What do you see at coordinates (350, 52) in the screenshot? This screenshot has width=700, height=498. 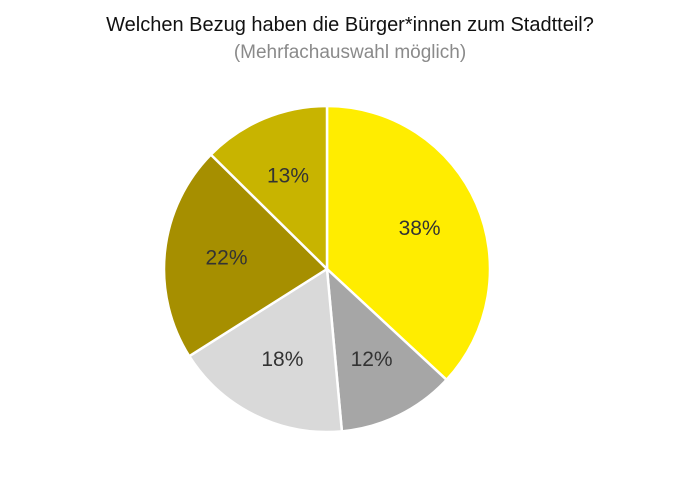 I see `chart-subtitle: (Mehrfachauswahl möglich)` at bounding box center [350, 52].